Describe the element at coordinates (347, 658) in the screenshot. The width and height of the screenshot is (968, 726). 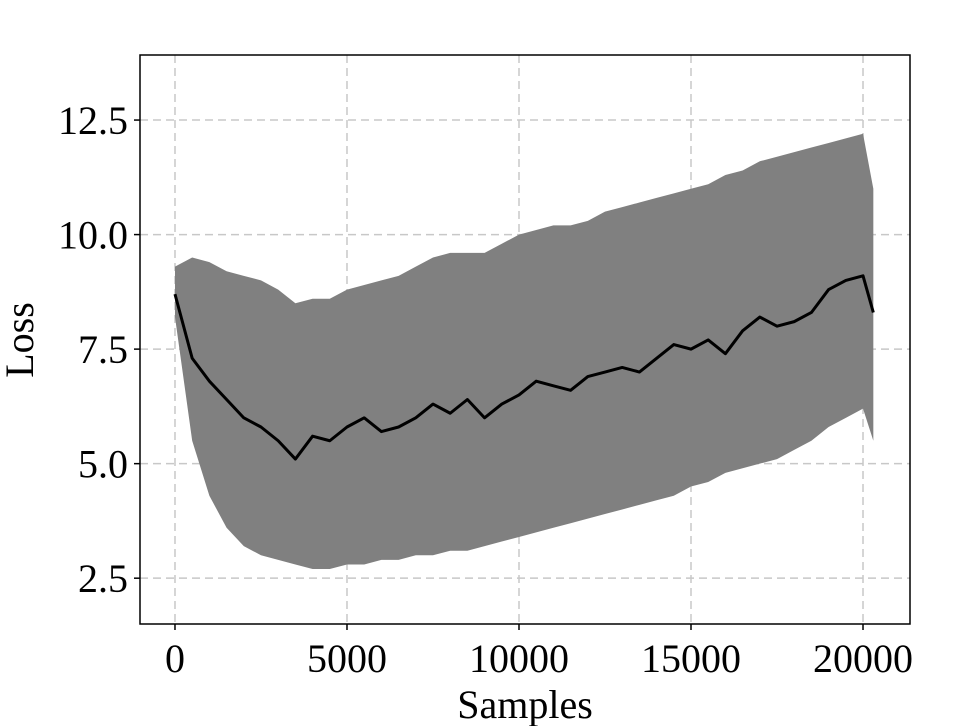
I see `x-tick-label: 5000` at that location.